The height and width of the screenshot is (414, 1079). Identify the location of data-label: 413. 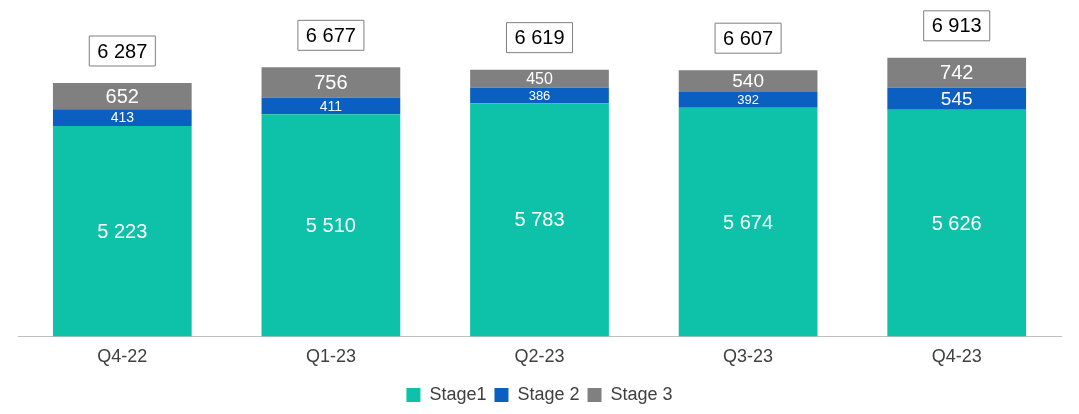
(122, 117).